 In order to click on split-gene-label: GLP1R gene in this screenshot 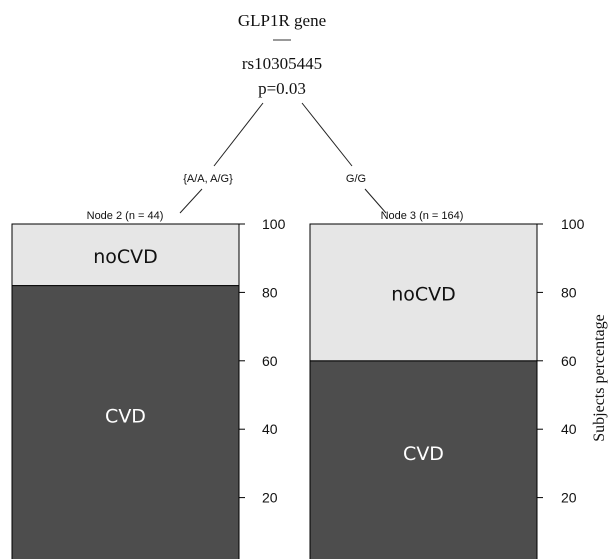, I will do `click(282, 20)`.